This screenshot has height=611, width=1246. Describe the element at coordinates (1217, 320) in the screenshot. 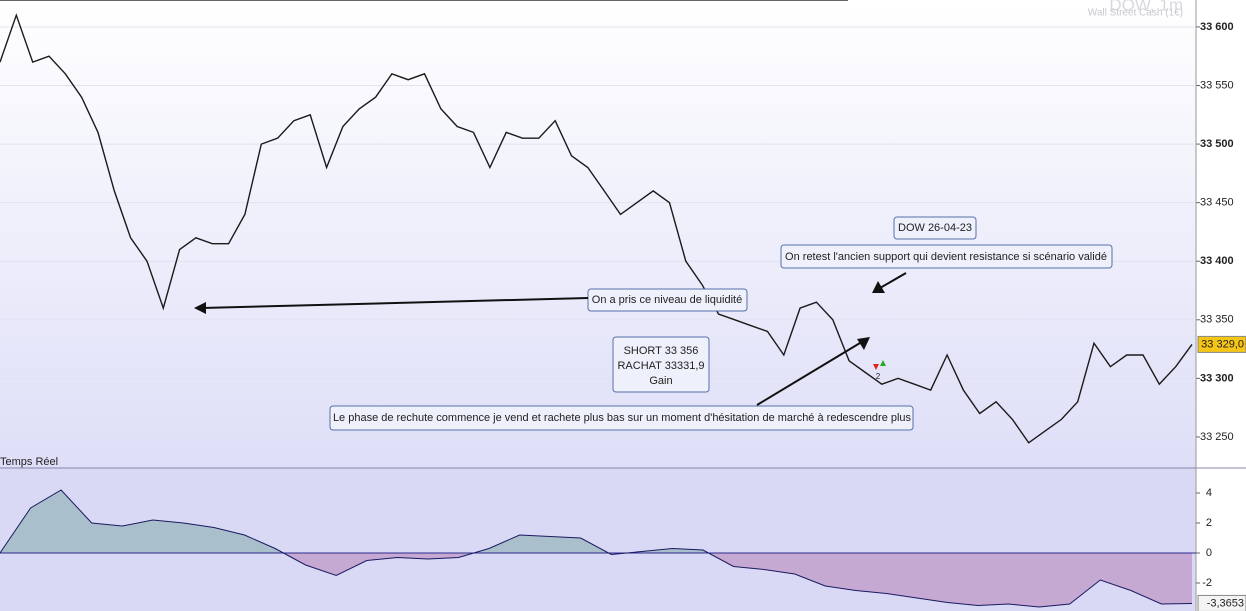

I see `y-tick-label: 33 350` at that location.